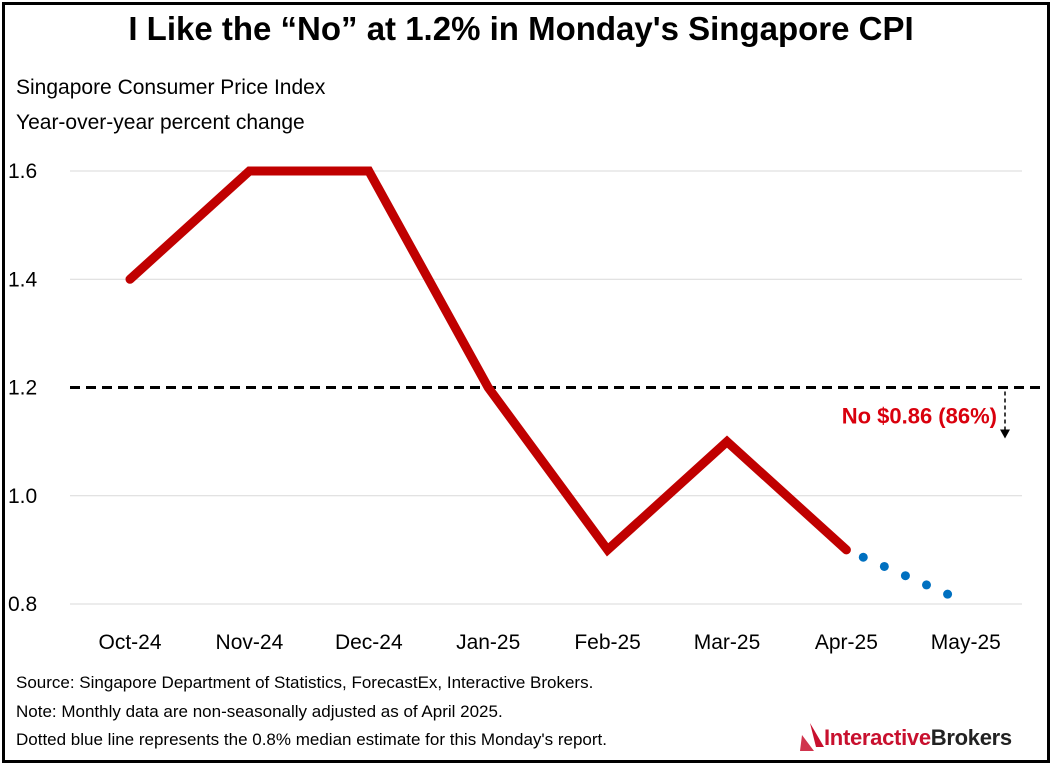  I want to click on y-tick-label: 1.4, so click(23, 279).